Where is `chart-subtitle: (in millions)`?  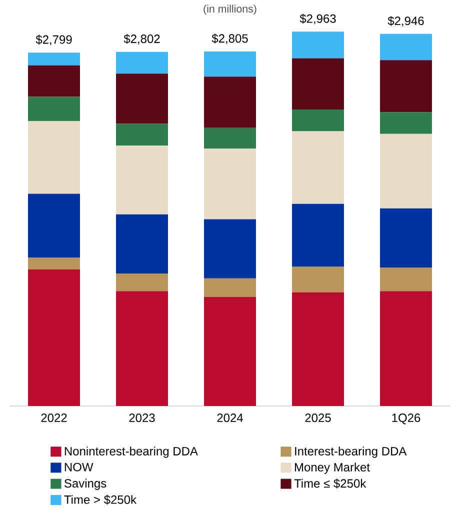 chart-subtitle: (in millions) is located at coordinates (230, 9).